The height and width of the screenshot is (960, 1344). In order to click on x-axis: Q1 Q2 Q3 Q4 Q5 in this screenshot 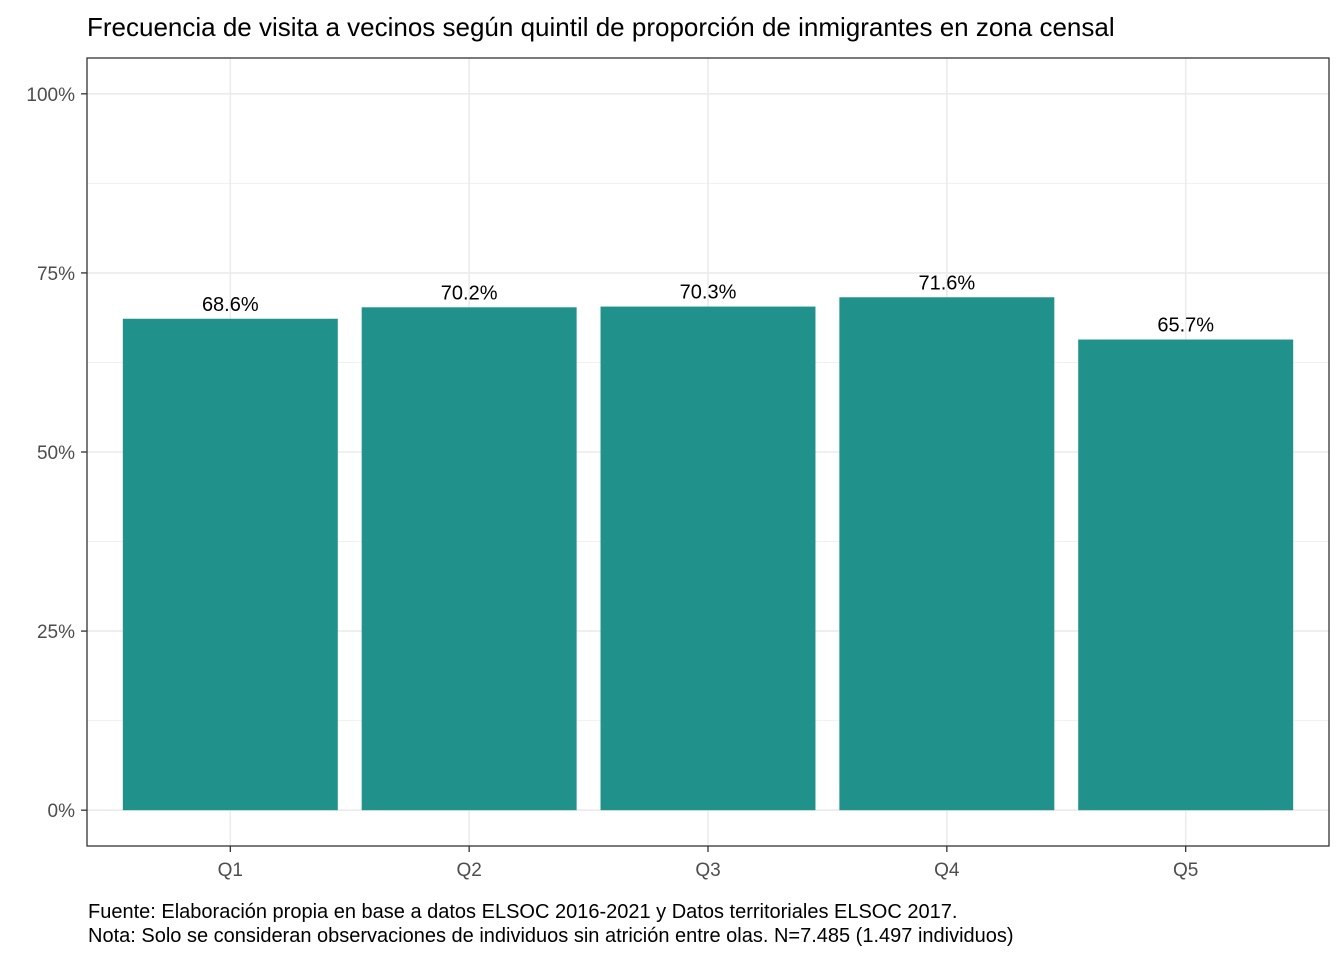, I will do `click(708, 863)`.